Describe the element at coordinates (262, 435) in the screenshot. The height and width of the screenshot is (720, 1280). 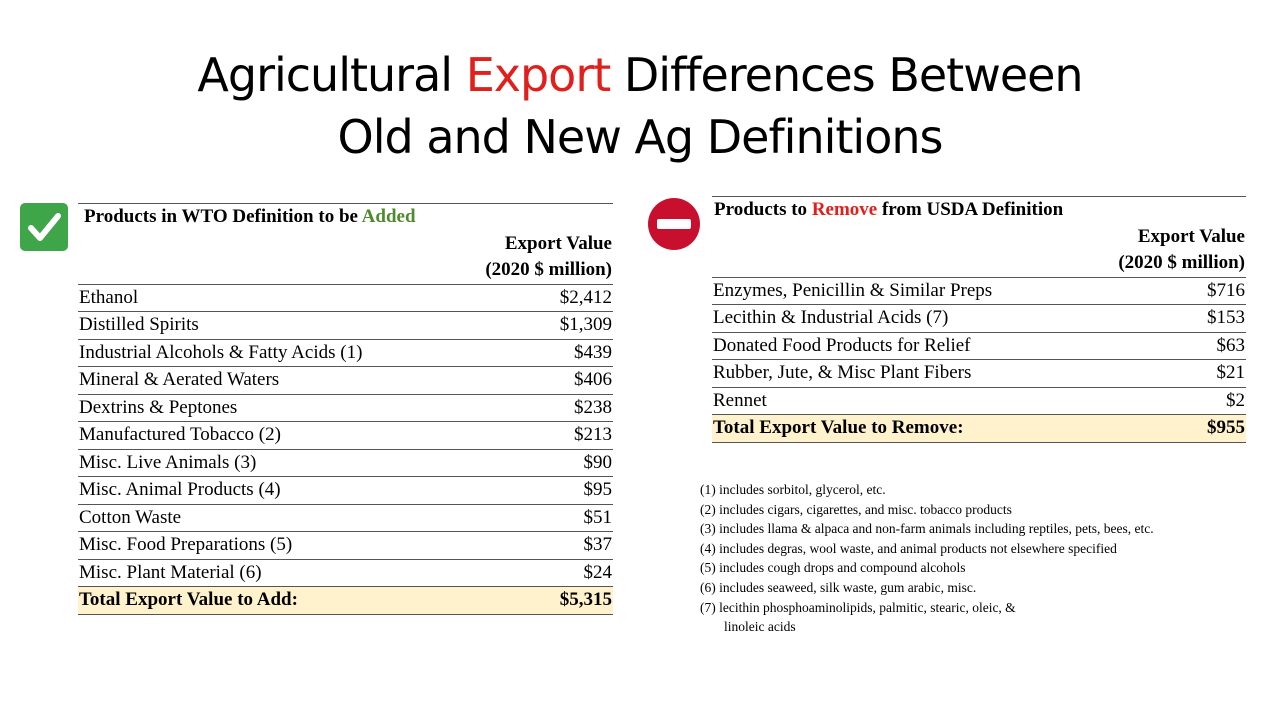
I see `product-name: Manufactured Tobacco (2)` at that location.